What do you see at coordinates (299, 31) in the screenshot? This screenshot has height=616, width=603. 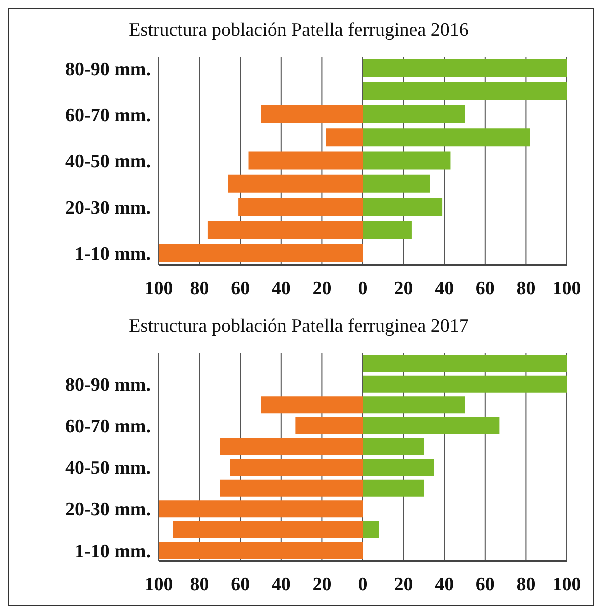 I see `chart-title: Estructura población Patella ferruginea 2016` at bounding box center [299, 31].